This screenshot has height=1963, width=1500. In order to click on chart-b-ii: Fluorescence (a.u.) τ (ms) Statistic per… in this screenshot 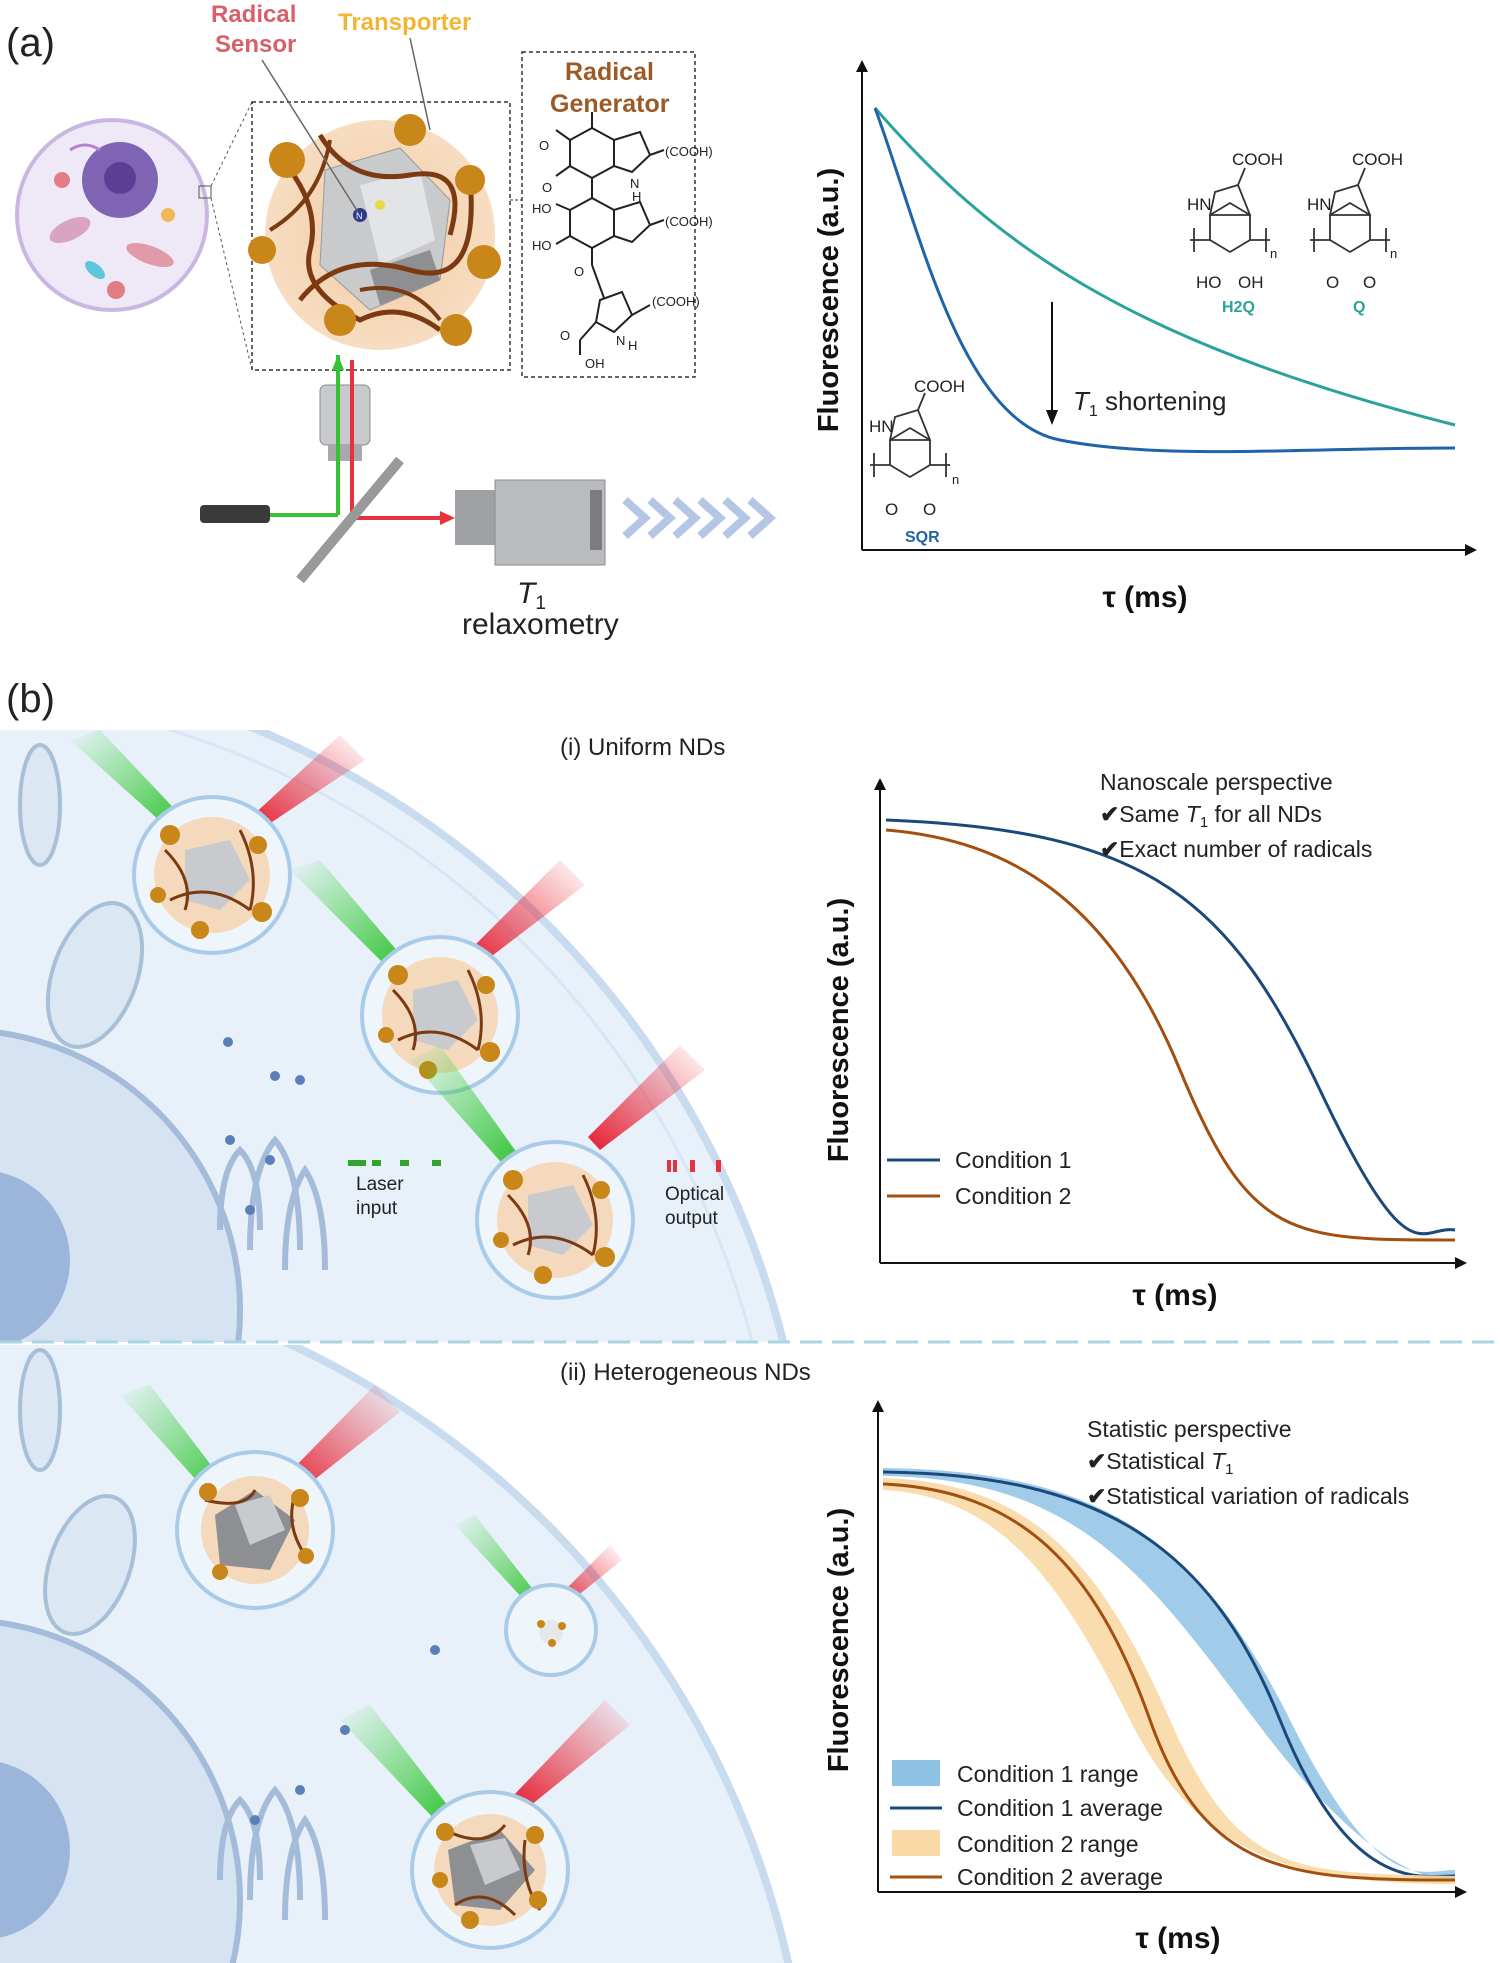, I will do `click(1145, 1677)`.